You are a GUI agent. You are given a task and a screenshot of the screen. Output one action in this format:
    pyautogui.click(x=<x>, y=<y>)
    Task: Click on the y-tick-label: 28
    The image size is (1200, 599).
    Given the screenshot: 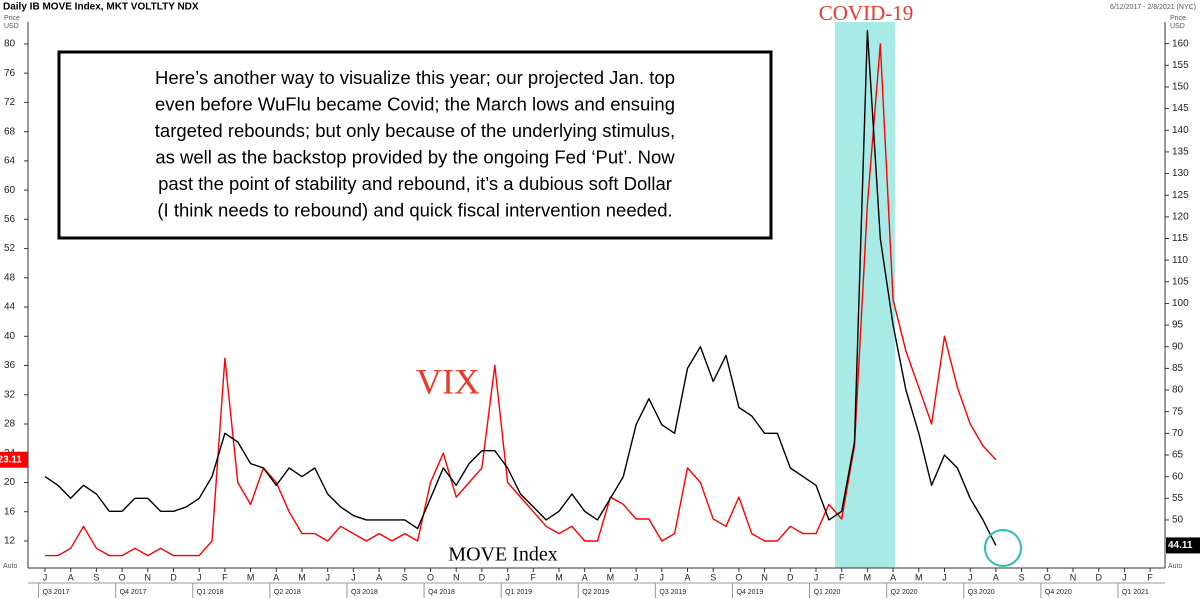 What is the action you would take?
    pyautogui.click(x=10, y=424)
    